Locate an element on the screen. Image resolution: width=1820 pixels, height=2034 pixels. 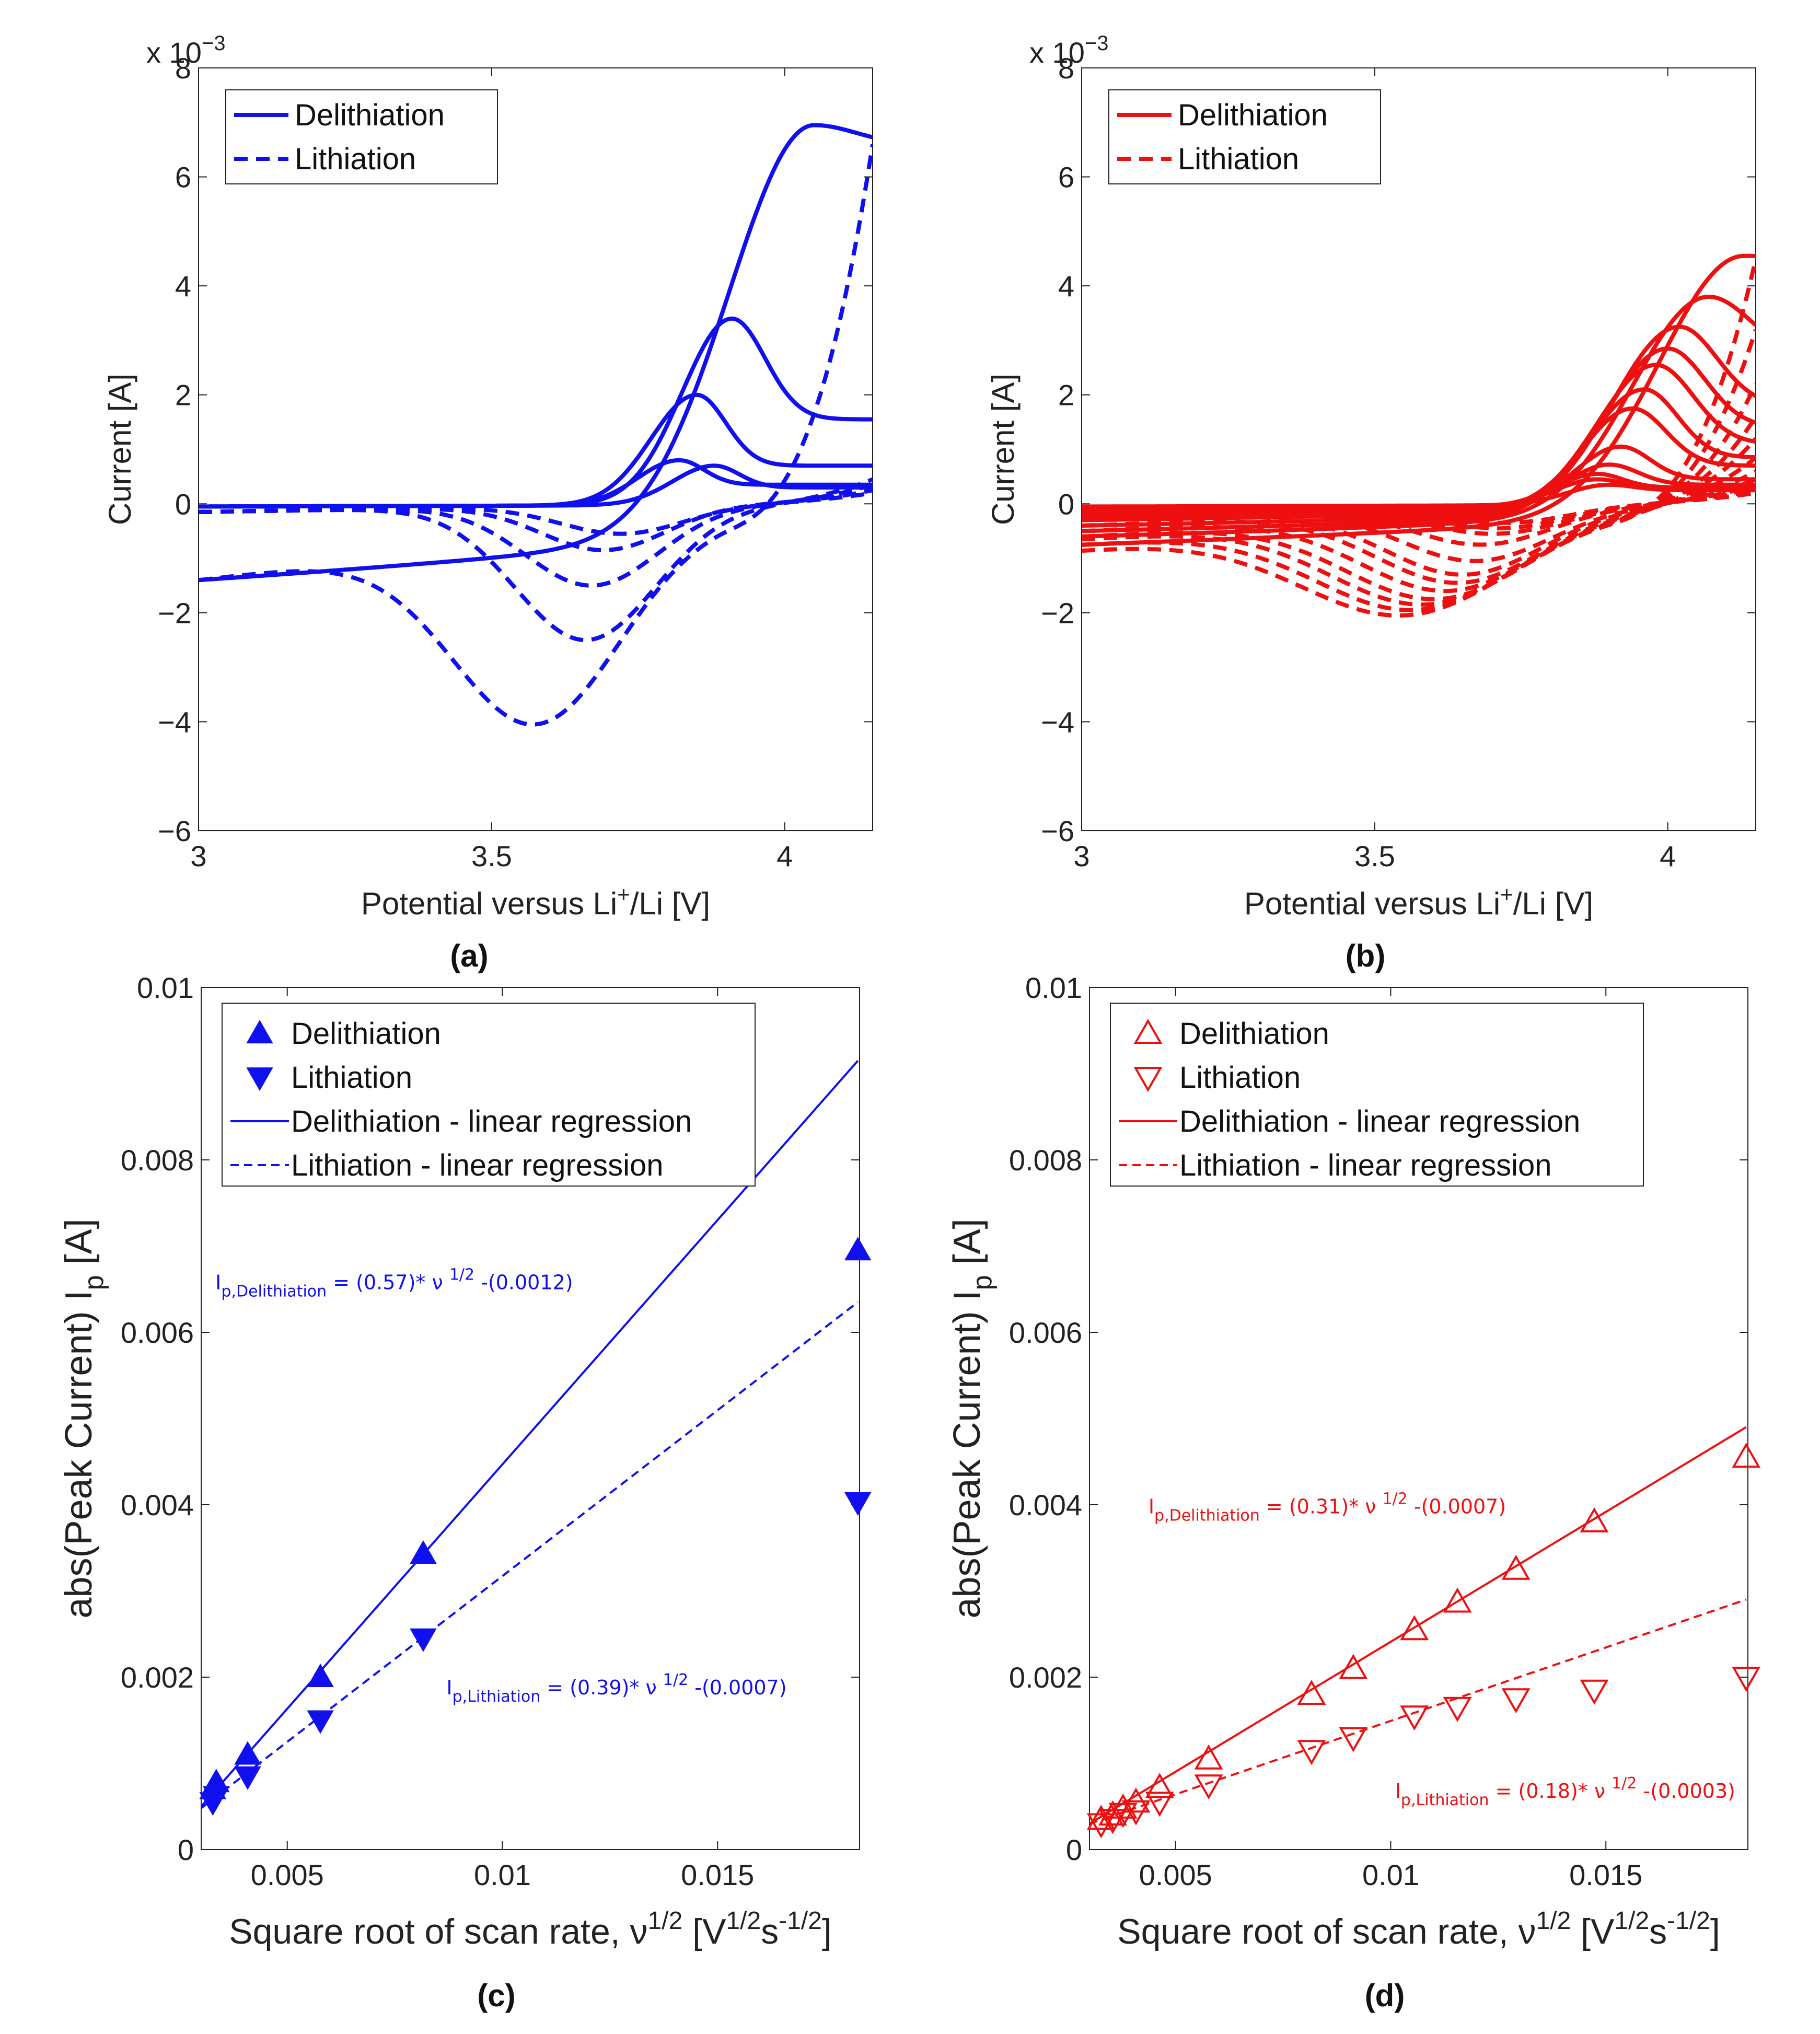
panel-caption: (b) is located at coordinates (1366, 955).